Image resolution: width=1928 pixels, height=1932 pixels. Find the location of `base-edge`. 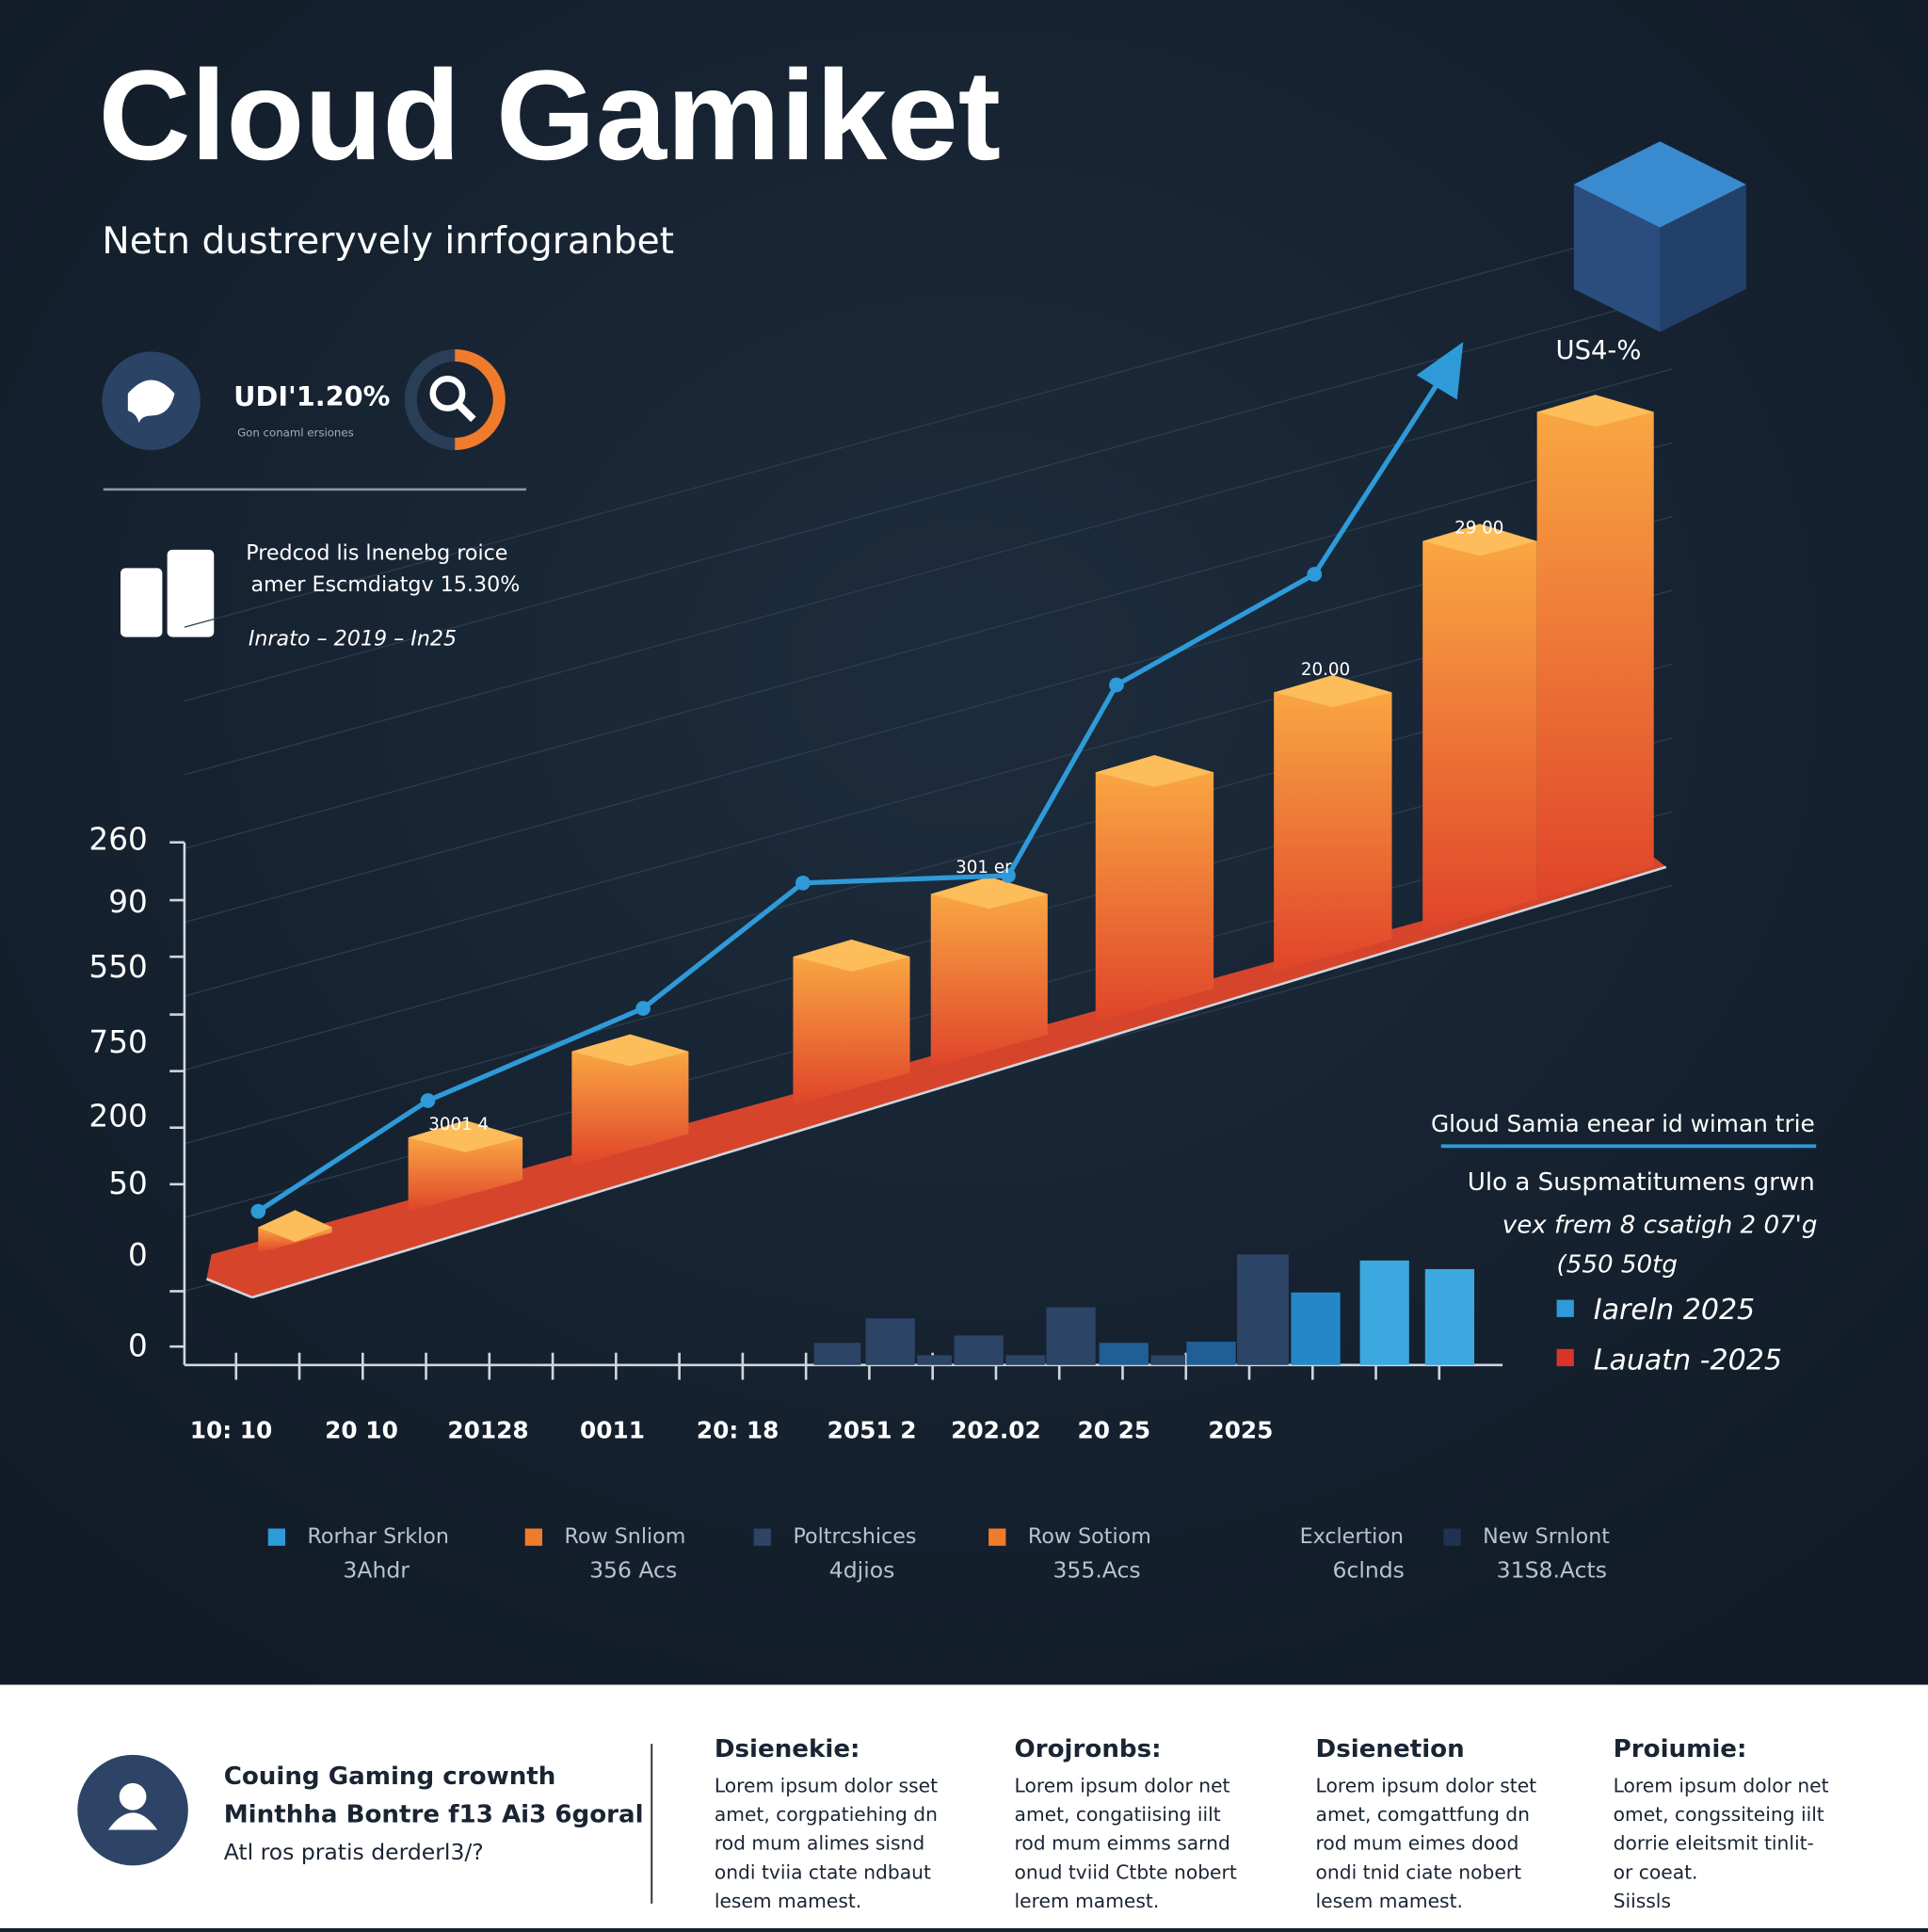

base-edge is located at coordinates (229, 1288).